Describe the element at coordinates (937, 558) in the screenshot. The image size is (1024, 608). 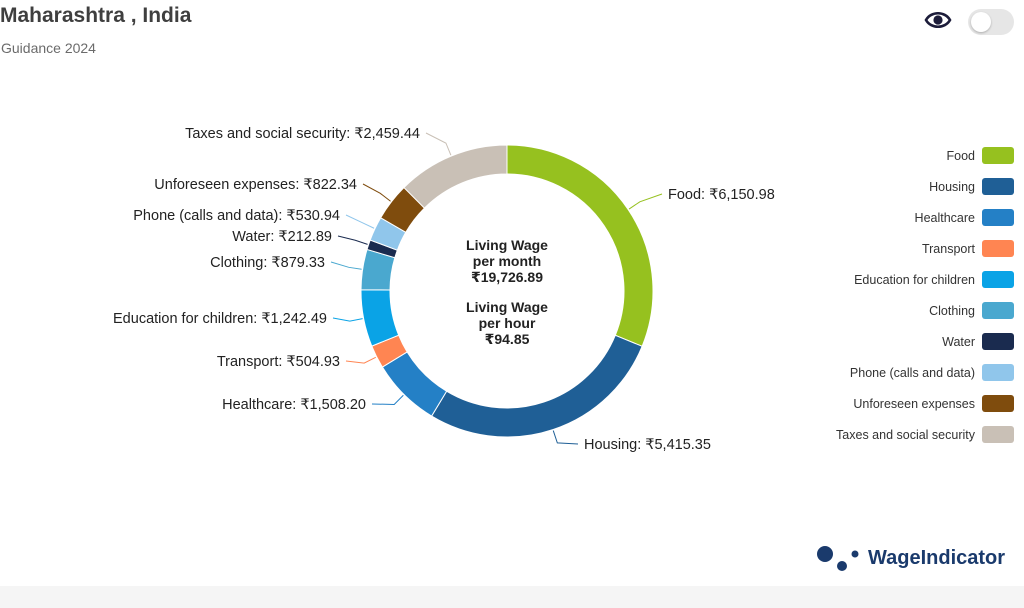
I see `logo-text: WageIndicator` at that location.